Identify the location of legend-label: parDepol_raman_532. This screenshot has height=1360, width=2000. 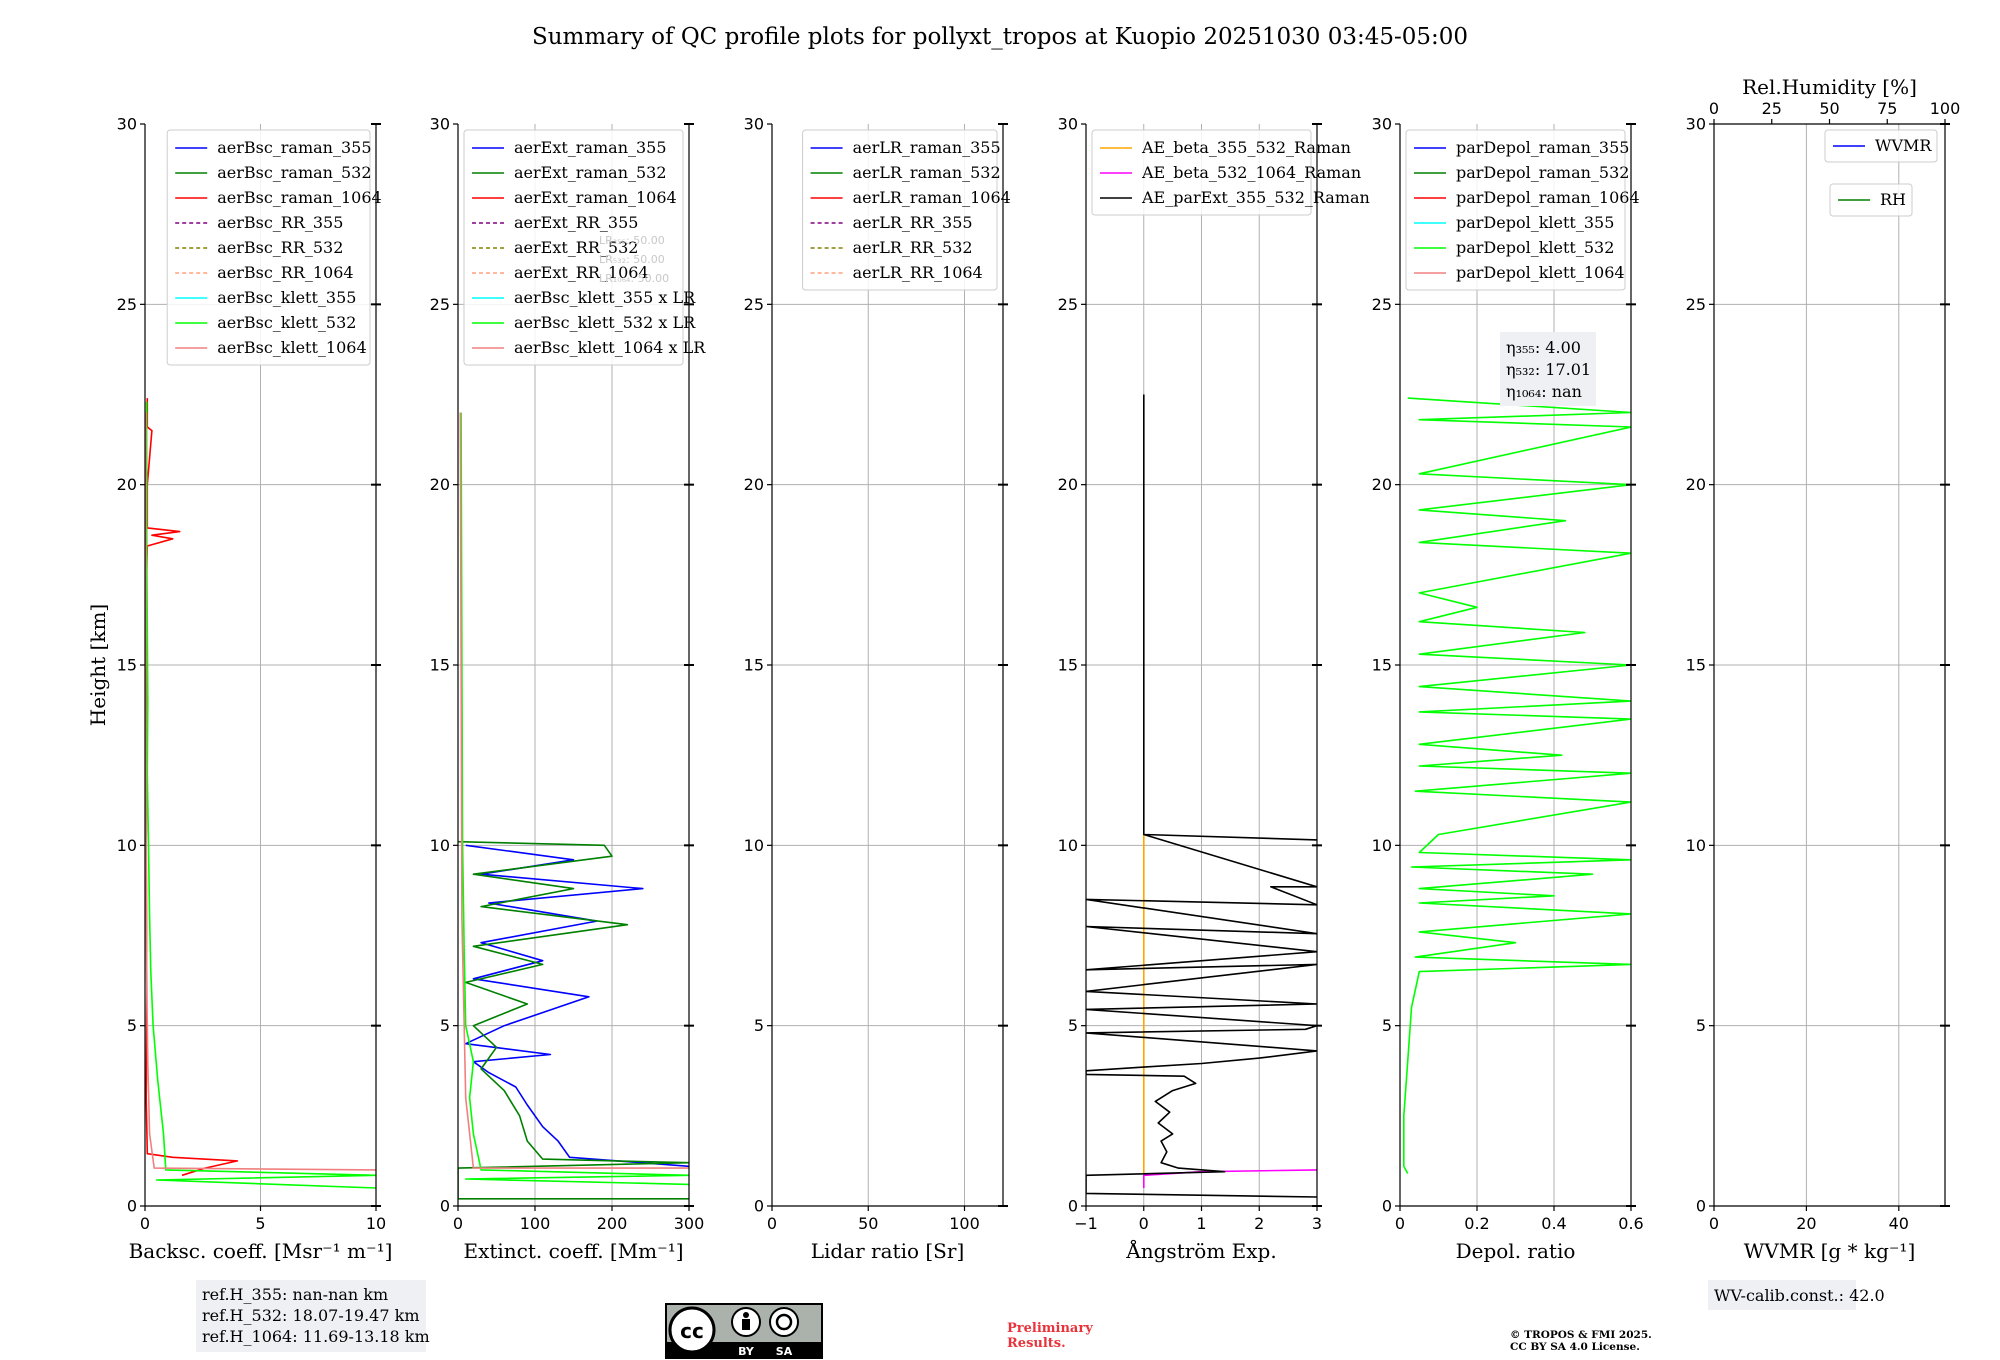
(1542, 172).